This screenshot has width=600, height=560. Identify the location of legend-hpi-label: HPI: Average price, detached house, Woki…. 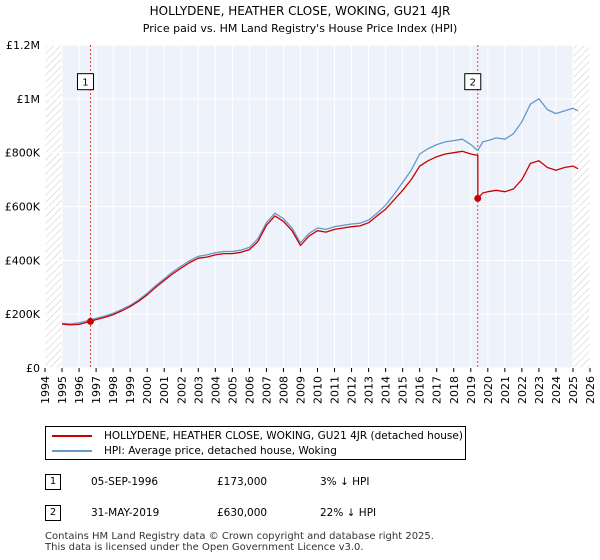
(220, 451).